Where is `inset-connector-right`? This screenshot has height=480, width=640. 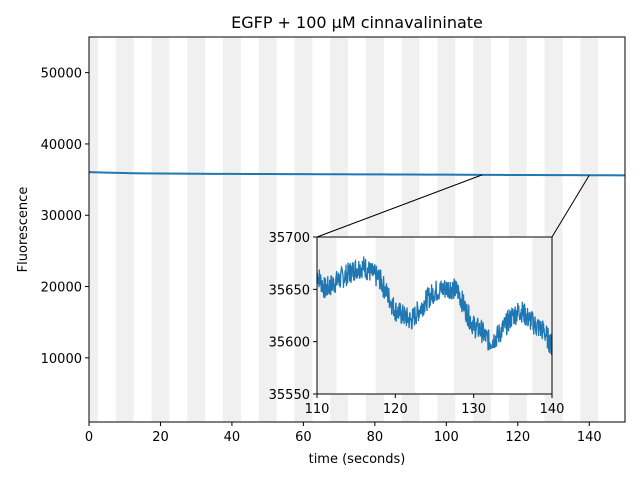
inset-connector-right is located at coordinates (570, 206).